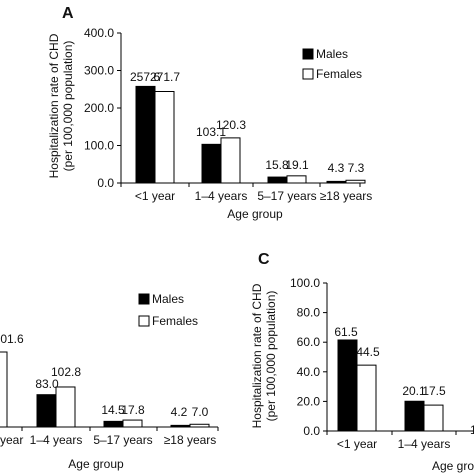 The image size is (474, 474). Describe the element at coordinates (66, 372) in the screenshot. I see `data-label: 102.8` at that location.